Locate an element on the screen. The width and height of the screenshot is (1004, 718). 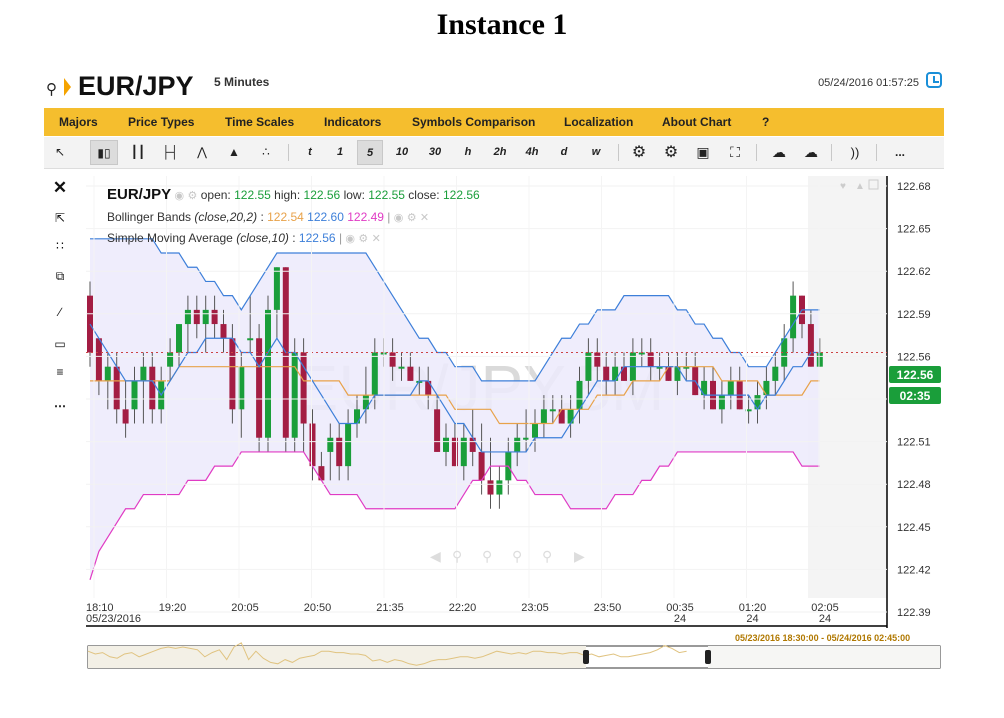
menu-time-scales: Time Scales is located at coordinates (260, 122).